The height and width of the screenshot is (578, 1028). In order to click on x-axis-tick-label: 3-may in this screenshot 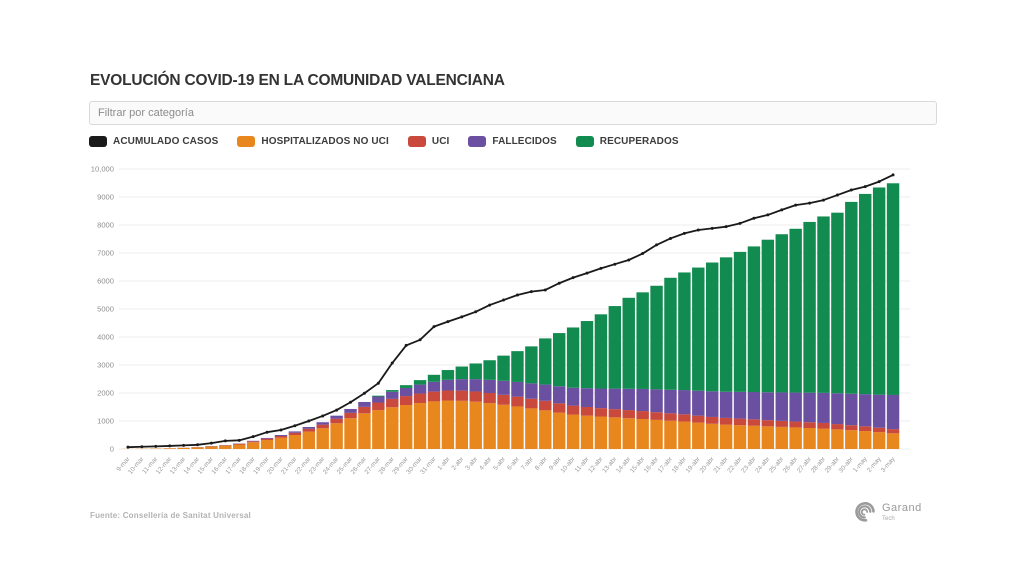, I will do `click(888, 464)`.